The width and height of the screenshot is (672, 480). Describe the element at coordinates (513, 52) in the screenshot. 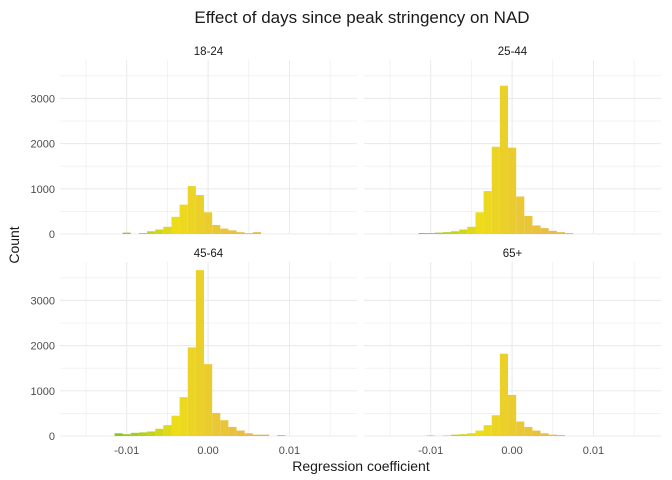

I see `facet-label: 25-44` at that location.